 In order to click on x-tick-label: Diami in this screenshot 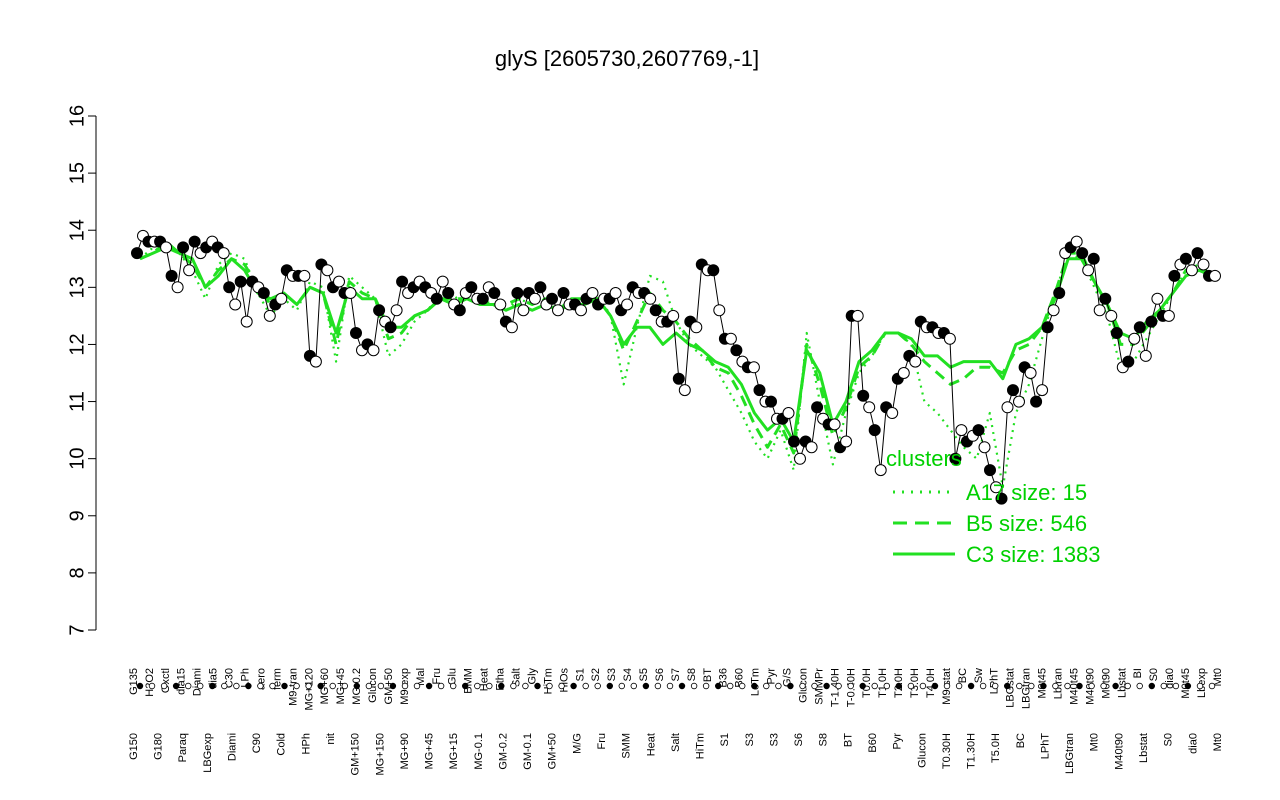, I will do `click(198, 682)`.